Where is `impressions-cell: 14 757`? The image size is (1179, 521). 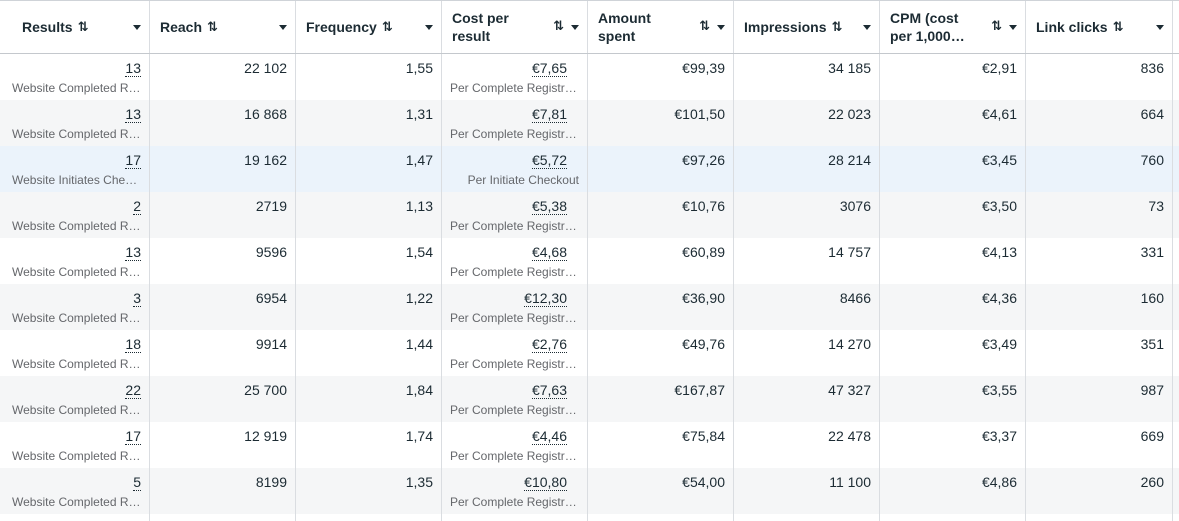
impressions-cell: 14 757 is located at coordinates (807, 261).